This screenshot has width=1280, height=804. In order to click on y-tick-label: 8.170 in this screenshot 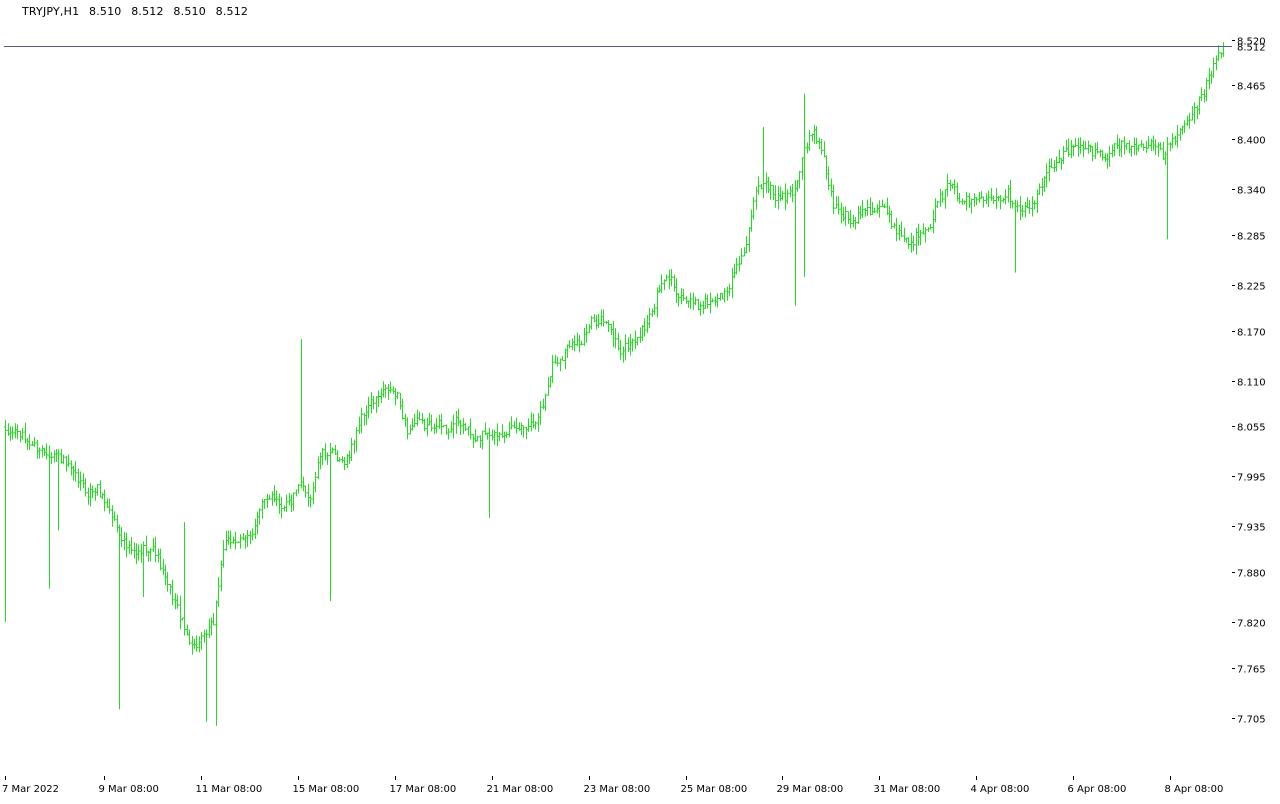, I will do `click(1251, 333)`.